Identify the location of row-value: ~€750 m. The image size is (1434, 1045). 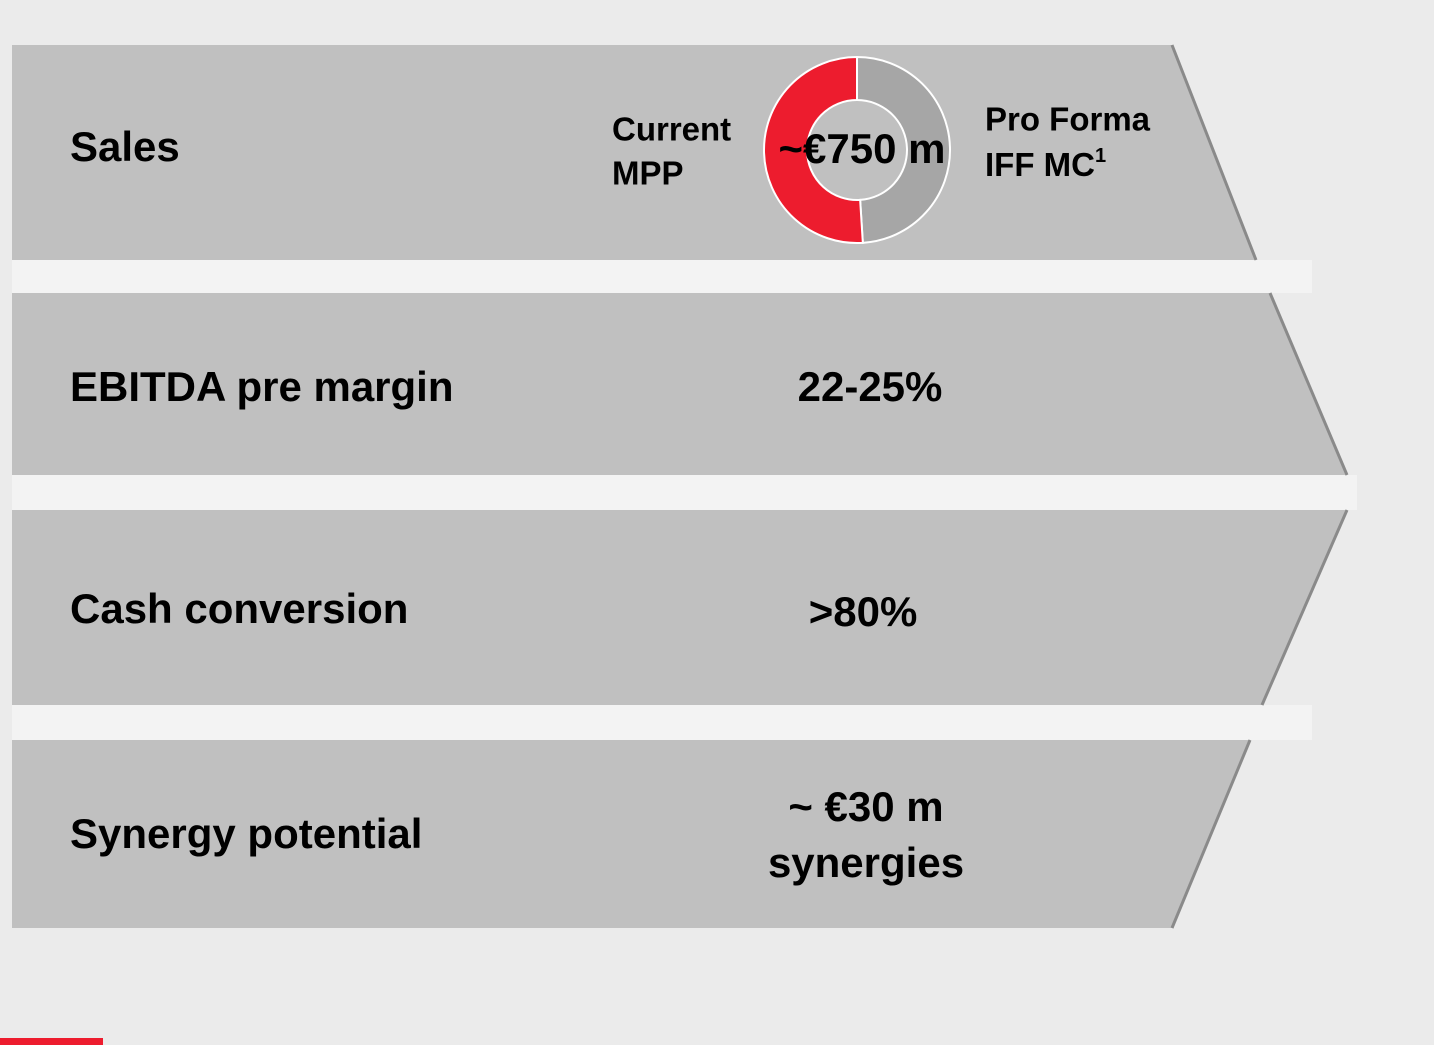
(862, 148).